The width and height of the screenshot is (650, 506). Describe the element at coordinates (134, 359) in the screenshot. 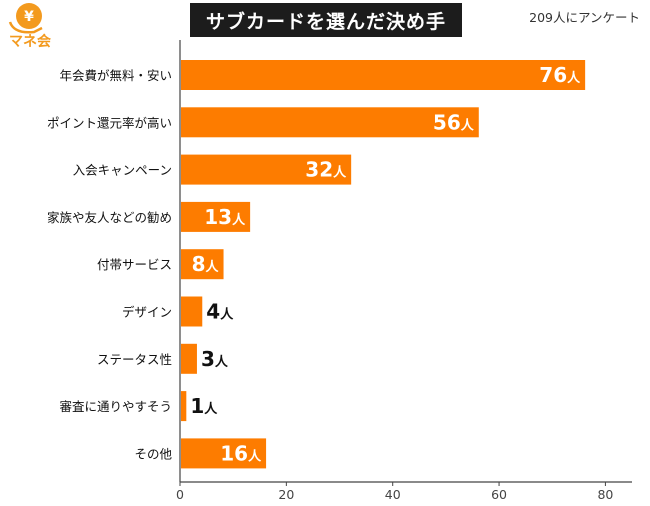

I see `category-label: ステータス性` at that location.